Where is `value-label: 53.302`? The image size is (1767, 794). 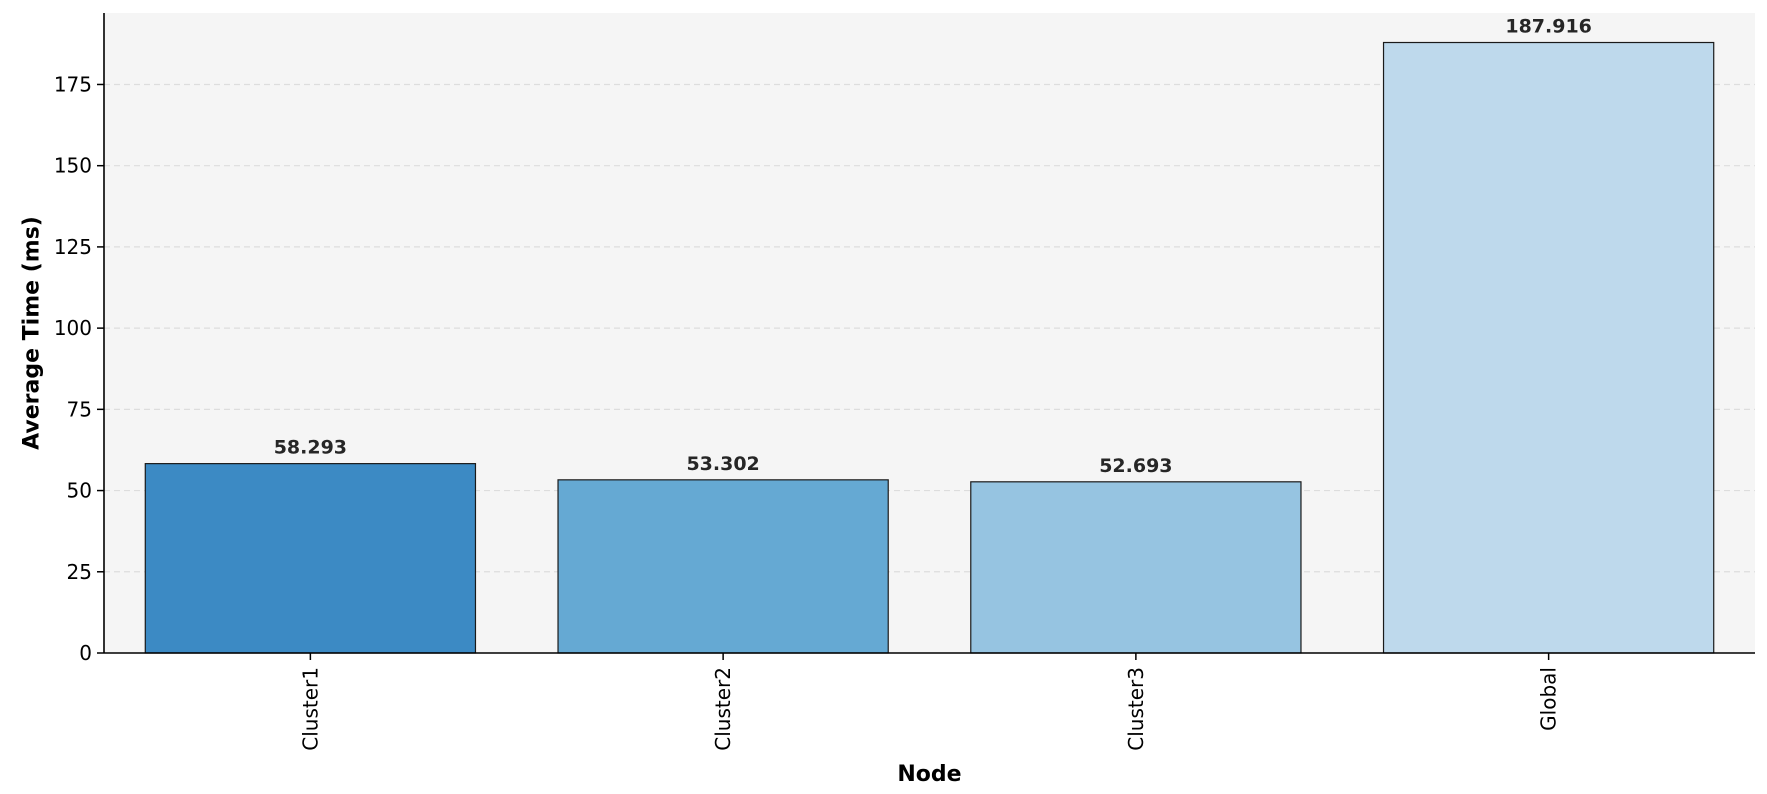 value-label: 53.302 is located at coordinates (722, 464).